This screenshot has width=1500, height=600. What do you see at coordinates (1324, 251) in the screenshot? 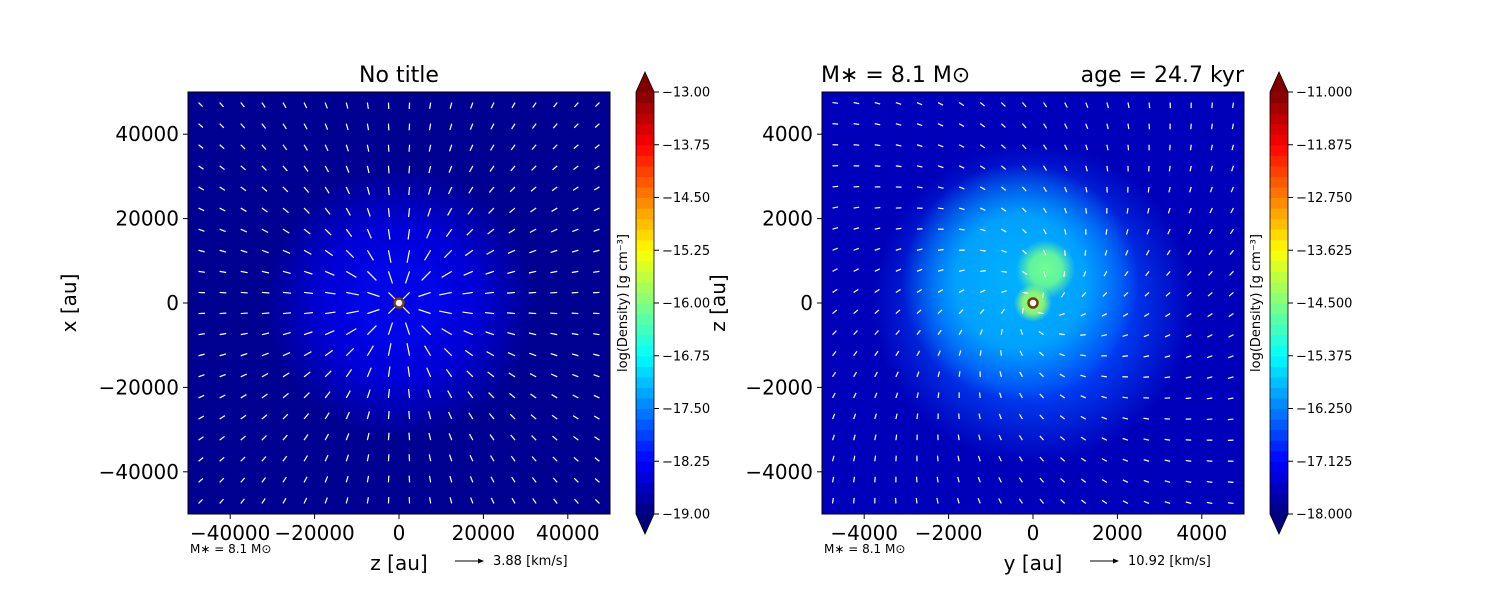
I see `right-colorbar-tick-label: −13.625` at bounding box center [1324, 251].